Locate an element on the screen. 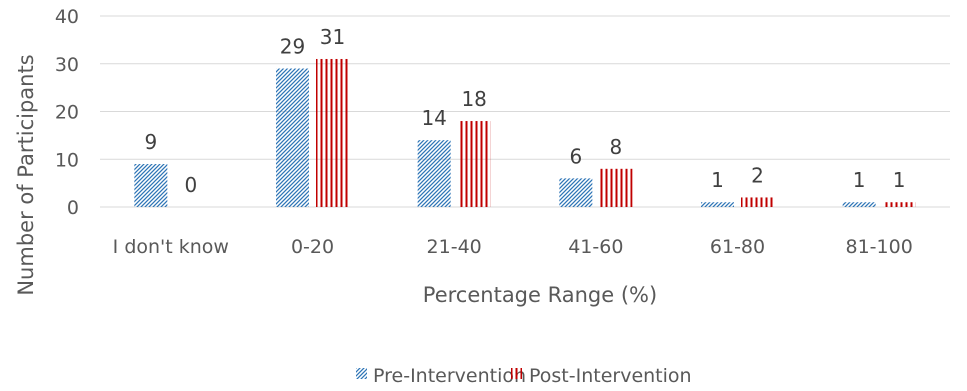 The height and width of the screenshot is (391, 967). x-tick-label: 81-100 is located at coordinates (879, 247).